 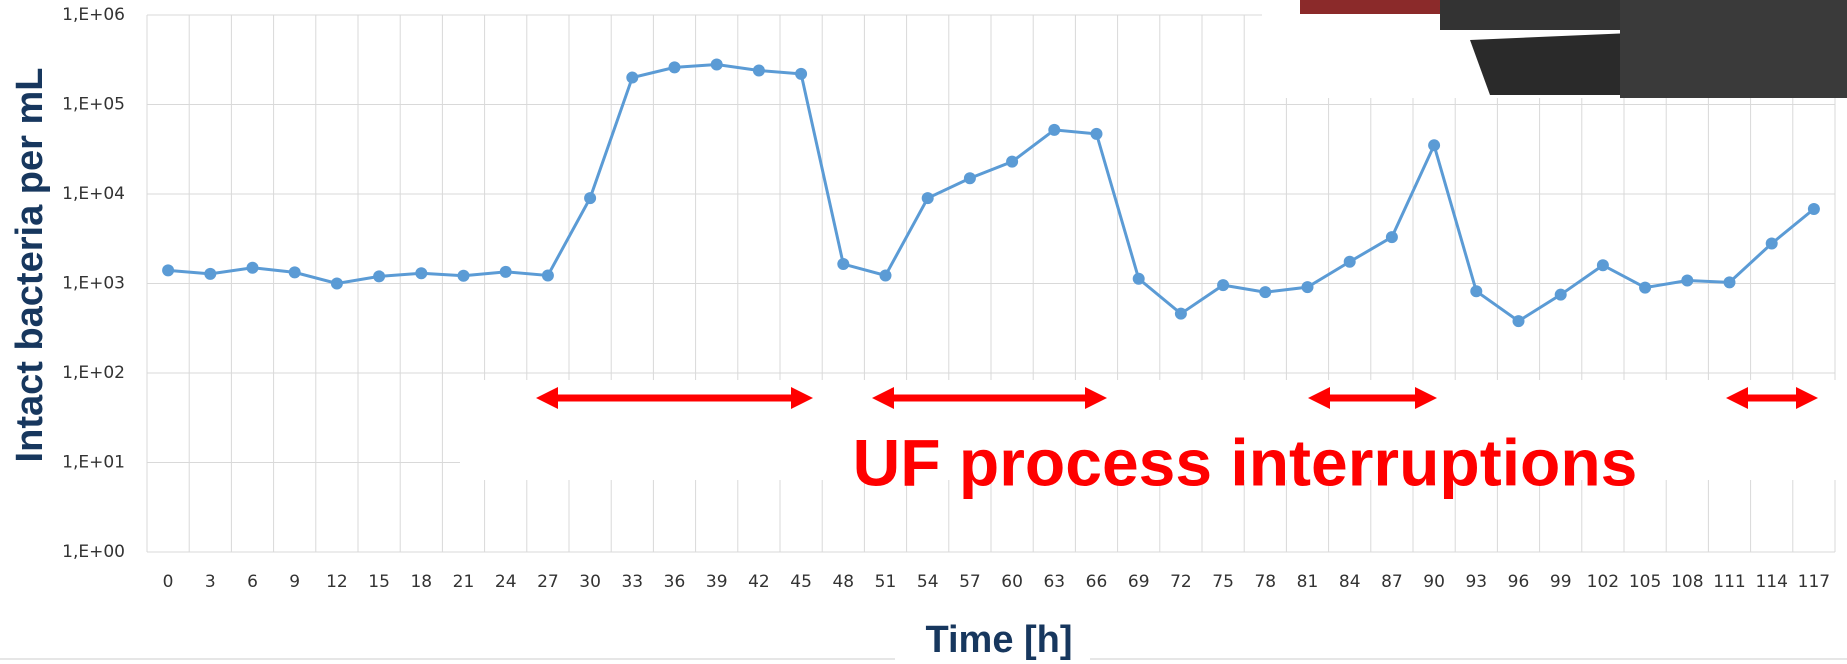 I want to click on x-tick-label: 57, so click(x=970, y=582).